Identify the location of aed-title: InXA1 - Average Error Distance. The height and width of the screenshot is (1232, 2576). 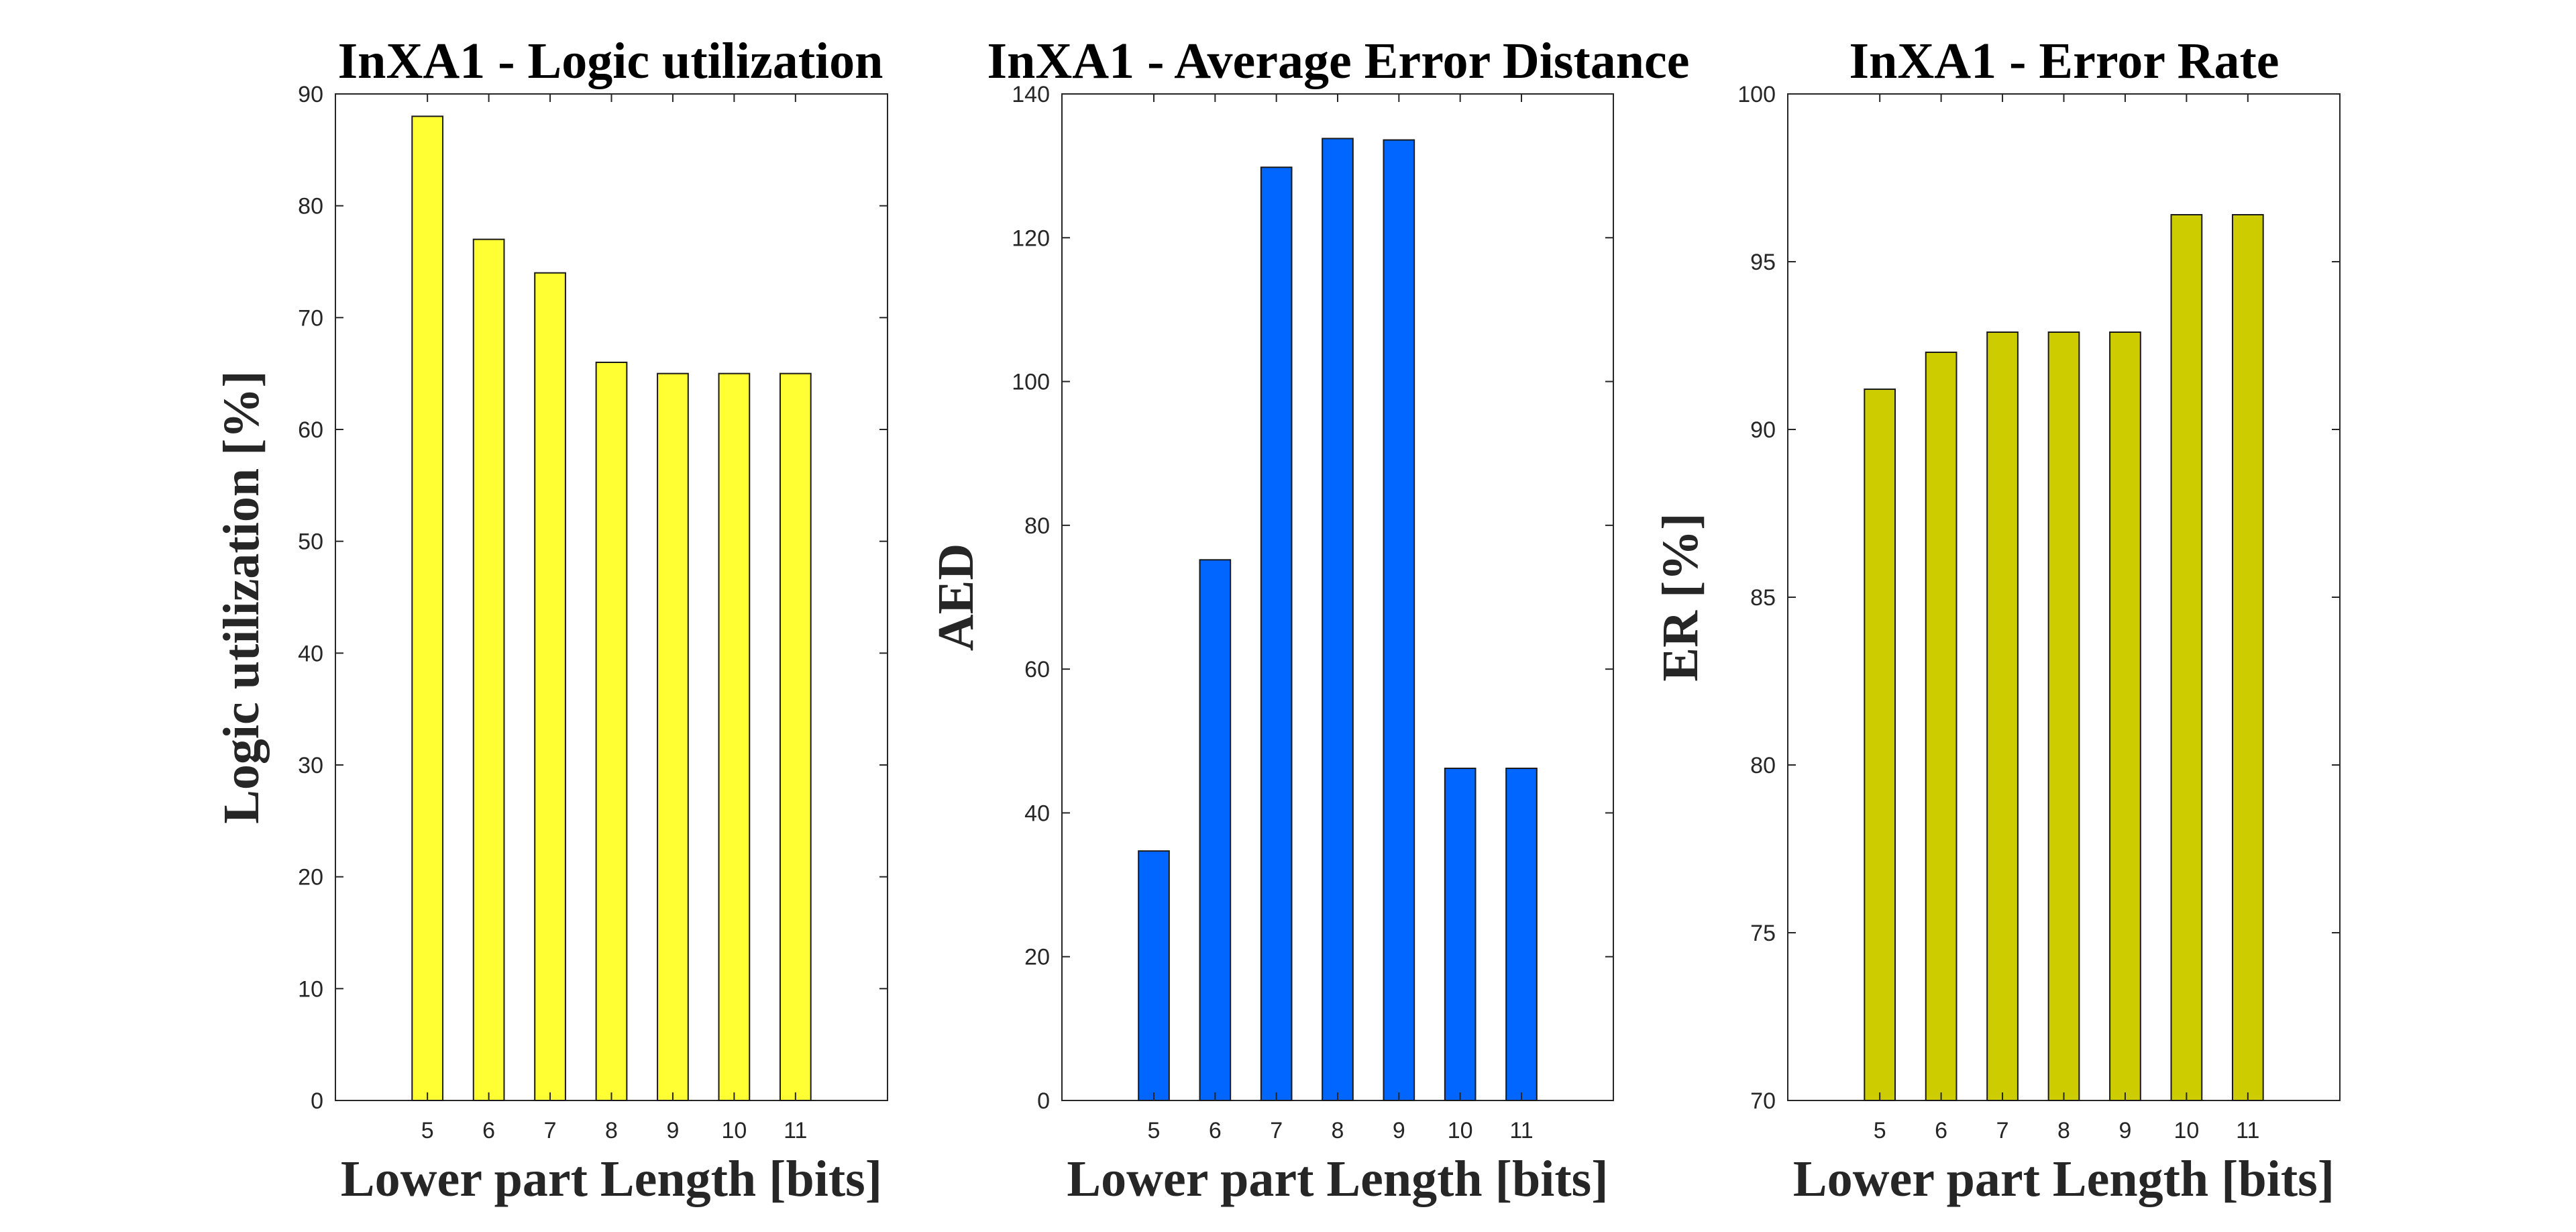
(1338, 61).